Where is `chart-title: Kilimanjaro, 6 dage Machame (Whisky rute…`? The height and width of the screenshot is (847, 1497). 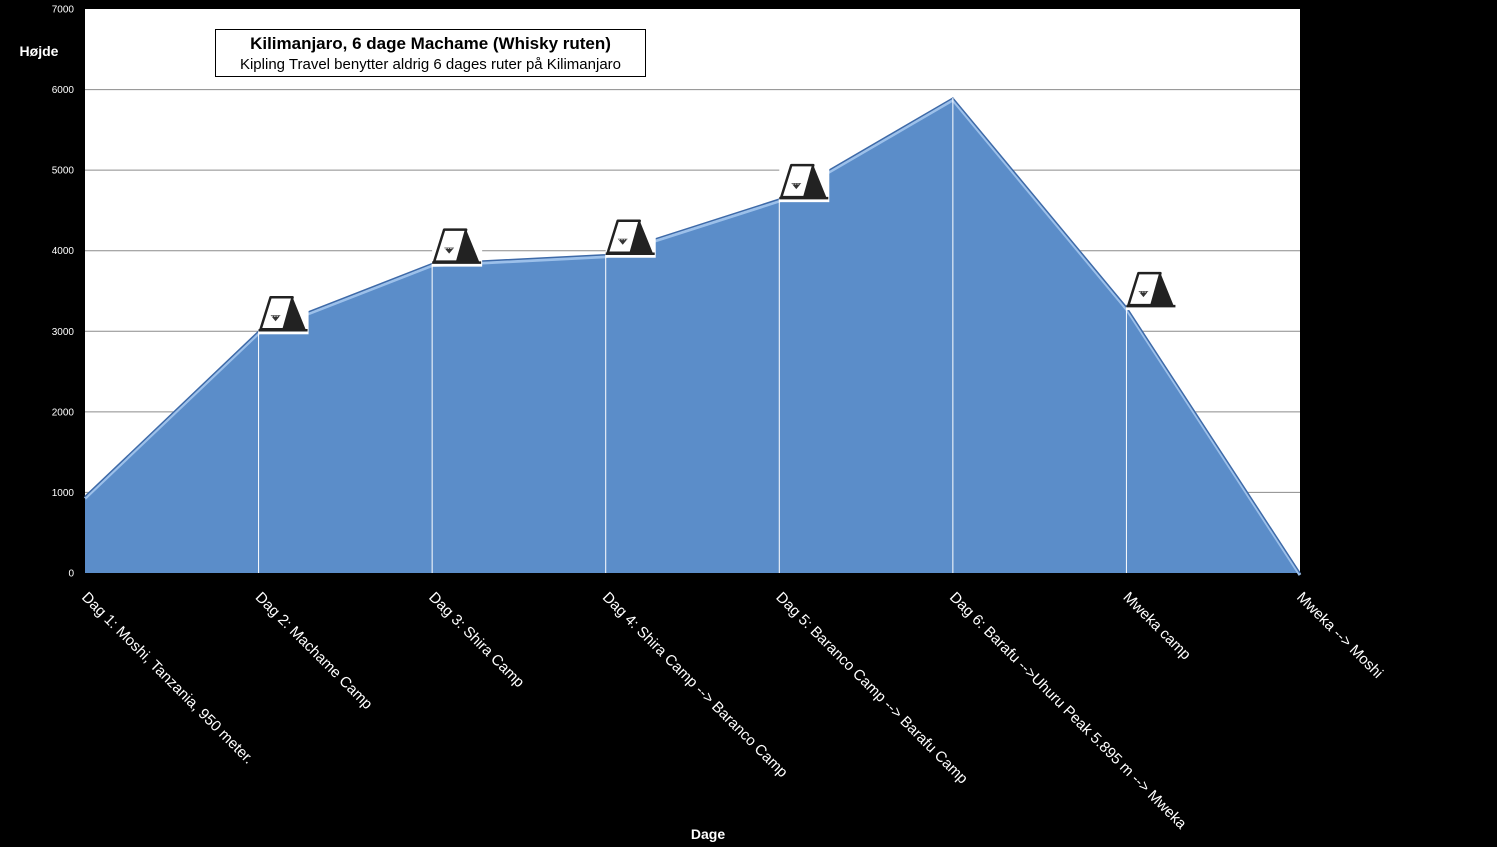 chart-title: Kilimanjaro, 6 dage Machame (Whisky rute… is located at coordinates (430, 43).